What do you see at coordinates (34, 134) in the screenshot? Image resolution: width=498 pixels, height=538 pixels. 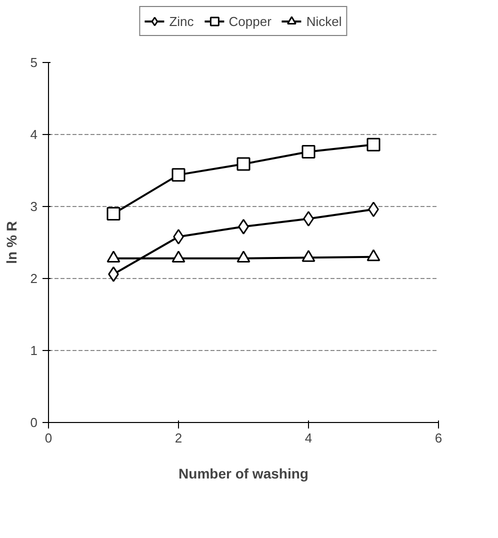 I see `y-tick-label: 4` at bounding box center [34, 134].